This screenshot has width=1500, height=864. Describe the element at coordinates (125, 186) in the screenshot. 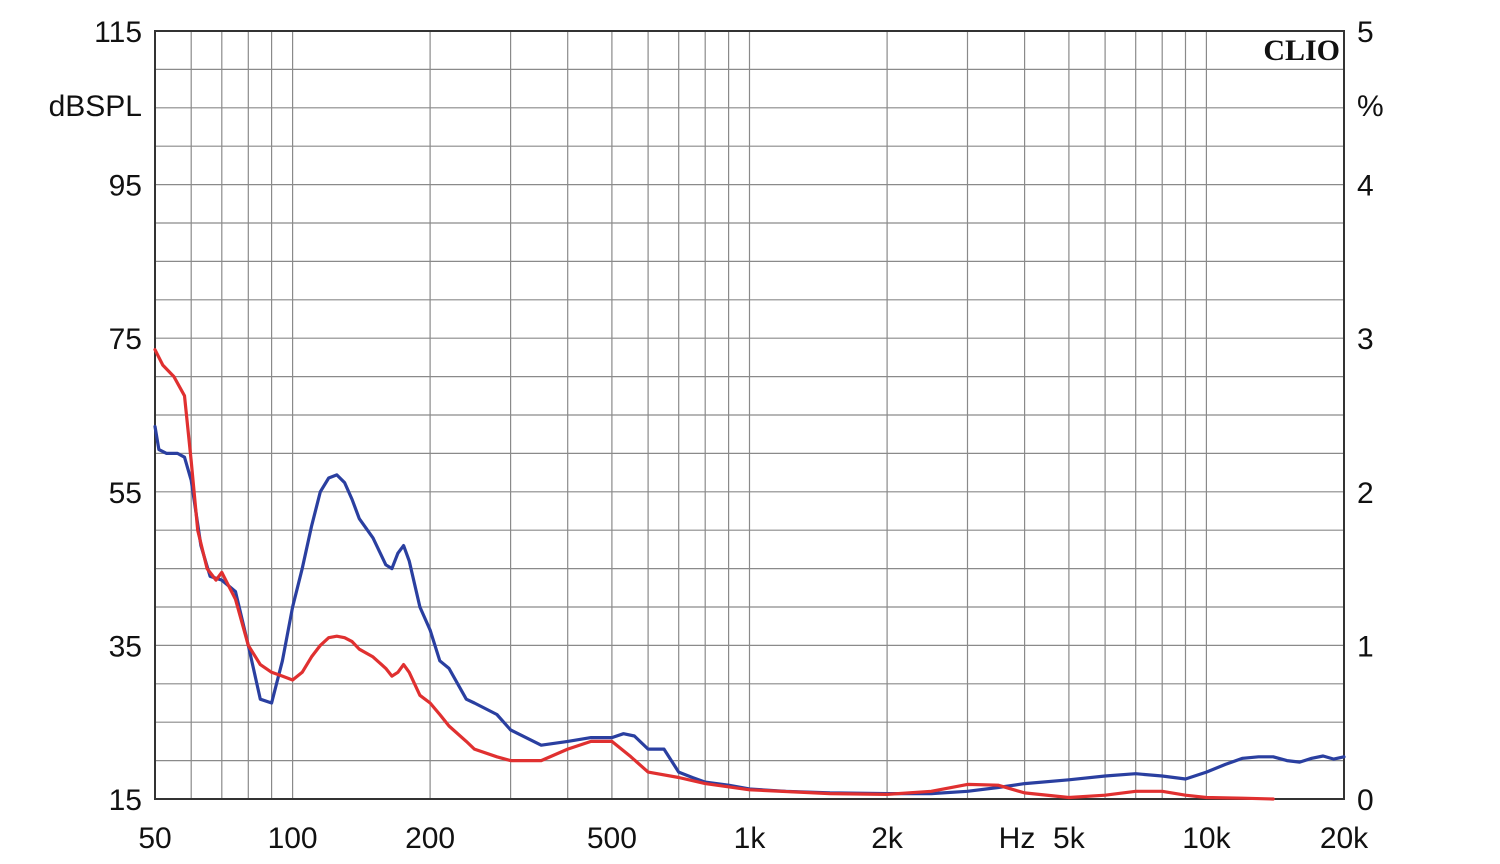

I see `y-tick-label: 95` at that location.